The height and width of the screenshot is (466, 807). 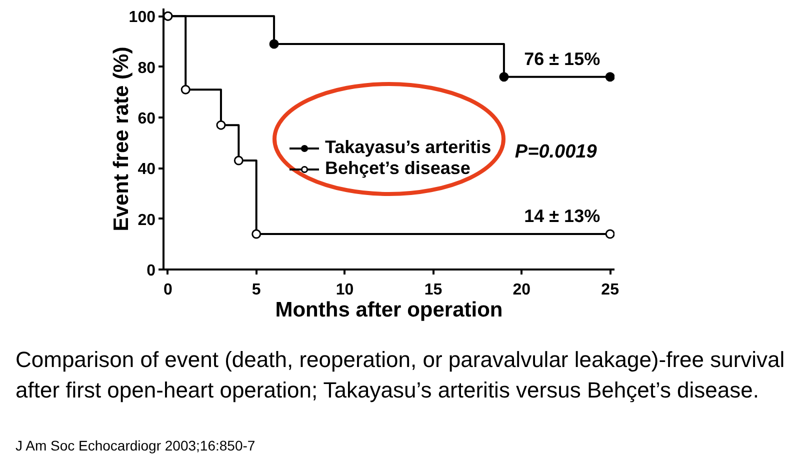 I want to click on x-tick-label: 5, so click(x=256, y=290).